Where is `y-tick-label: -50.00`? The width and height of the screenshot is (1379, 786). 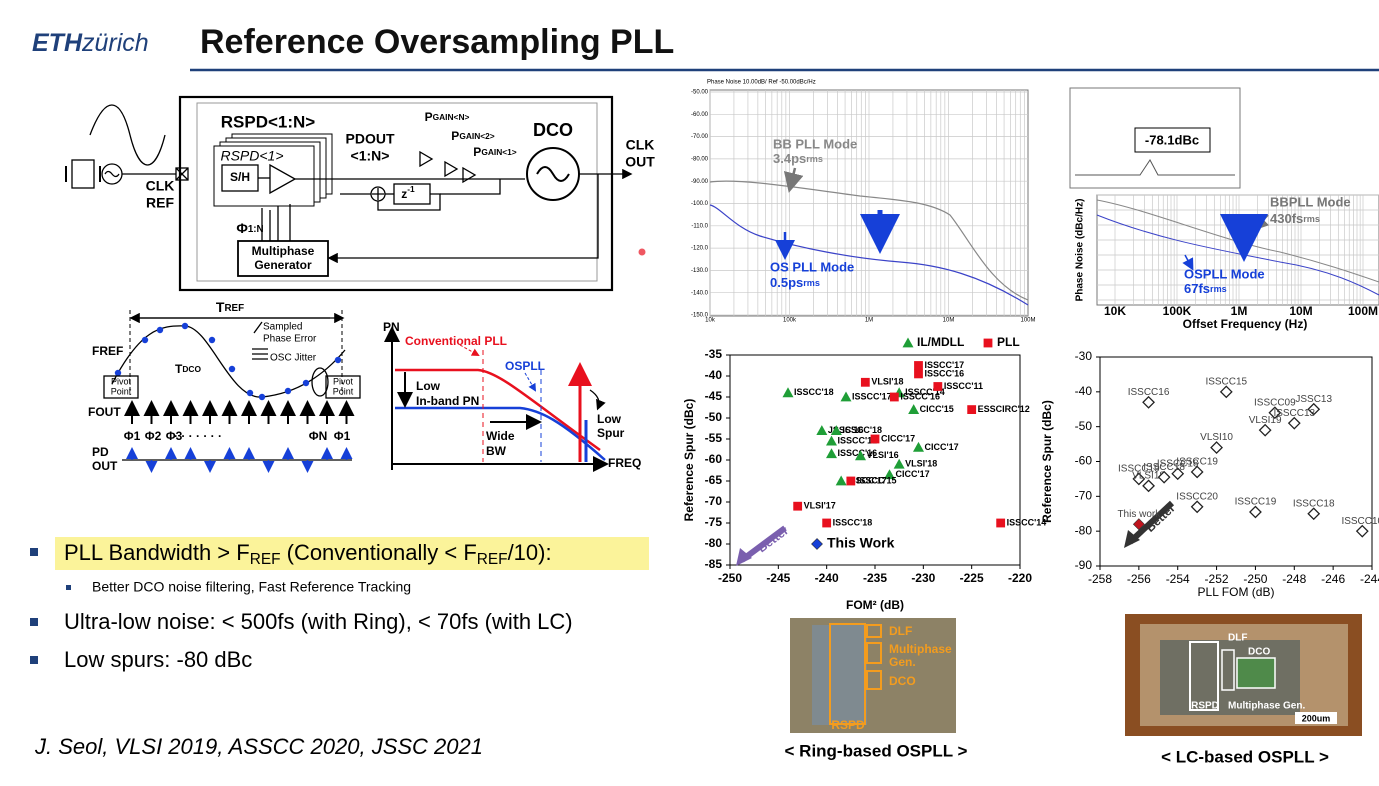 y-tick-label: -50.00 is located at coordinates (700, 93).